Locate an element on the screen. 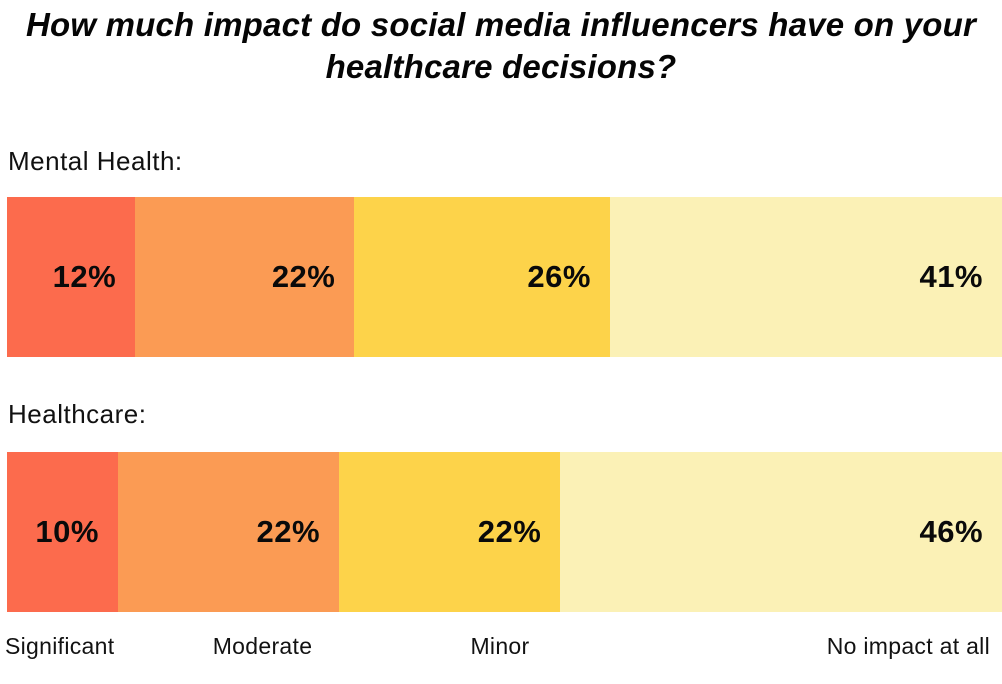 This screenshot has height=684, width=1002. bar-segment-no-impact-at-all: 46% is located at coordinates (781, 532).